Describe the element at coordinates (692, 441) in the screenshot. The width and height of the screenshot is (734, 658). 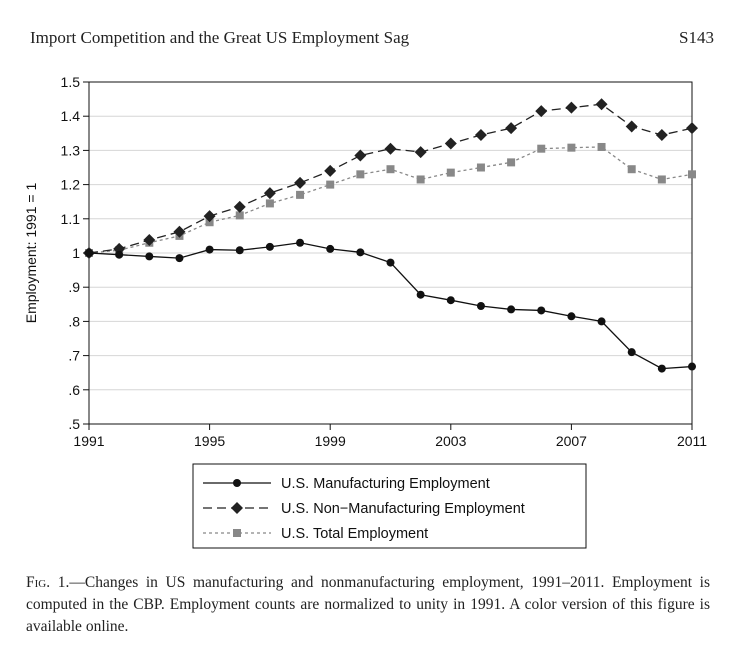
I see `x-tick-label: 2011` at that location.